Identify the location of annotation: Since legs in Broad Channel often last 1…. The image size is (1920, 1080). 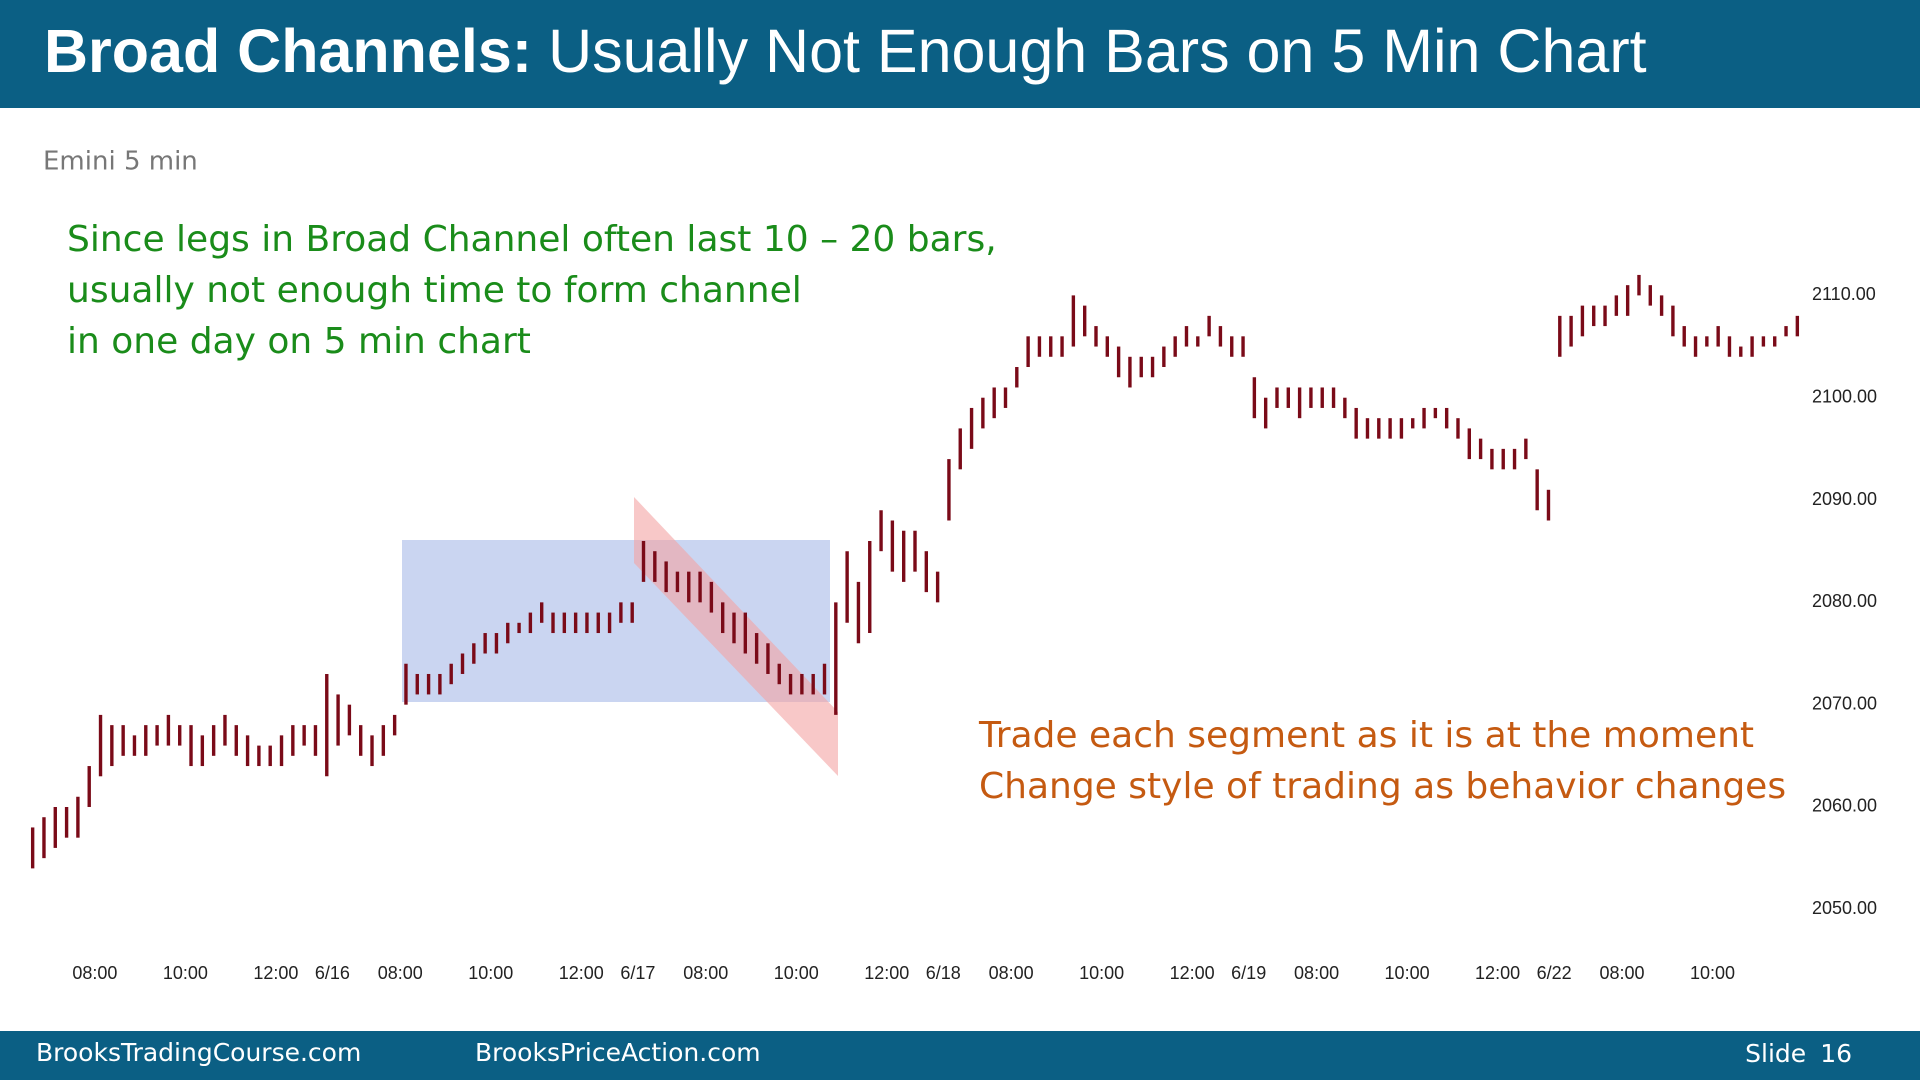
(532, 239).